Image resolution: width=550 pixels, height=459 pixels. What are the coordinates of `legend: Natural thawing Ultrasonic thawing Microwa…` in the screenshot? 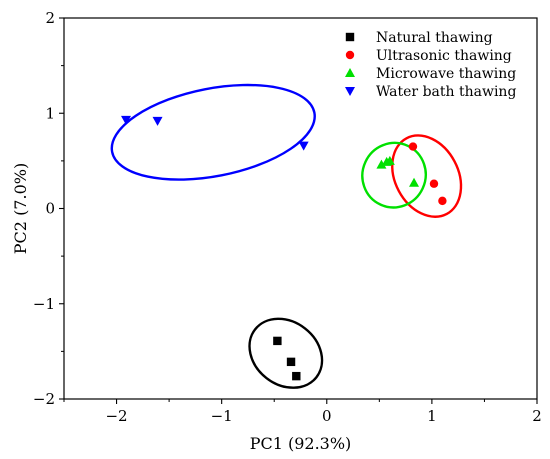 It's located at (430, 65).